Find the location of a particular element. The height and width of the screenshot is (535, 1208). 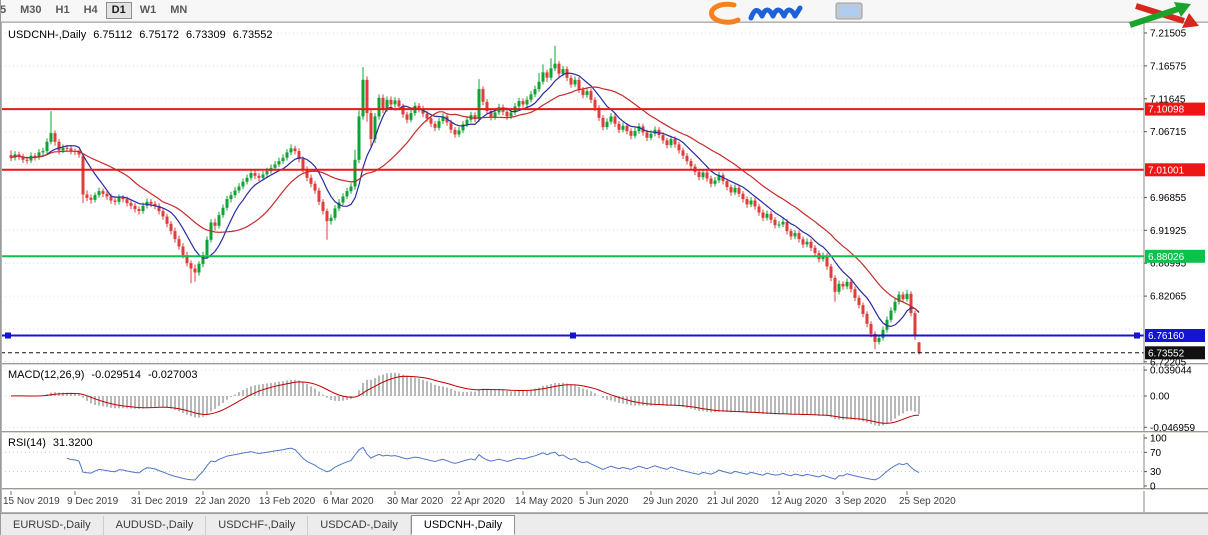

svg-text: 6 Mar 2020 is located at coordinates (348, 501).